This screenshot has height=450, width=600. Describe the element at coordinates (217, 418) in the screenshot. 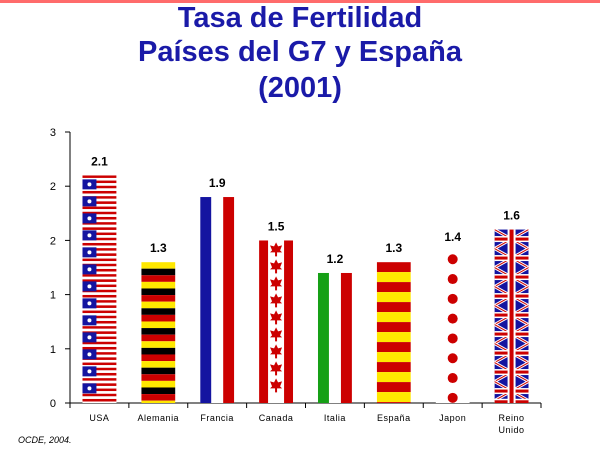

I see `x-tick-label: Francia` at that location.